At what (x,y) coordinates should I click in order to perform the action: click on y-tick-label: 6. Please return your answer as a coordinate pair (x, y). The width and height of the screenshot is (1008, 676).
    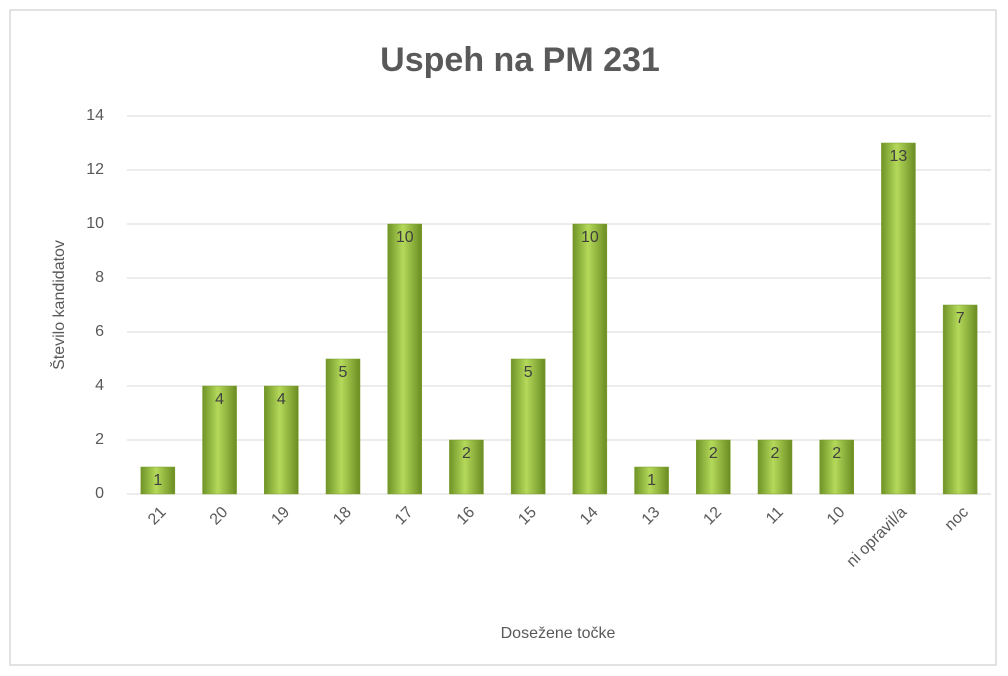
    Looking at the image, I should click on (99, 331).